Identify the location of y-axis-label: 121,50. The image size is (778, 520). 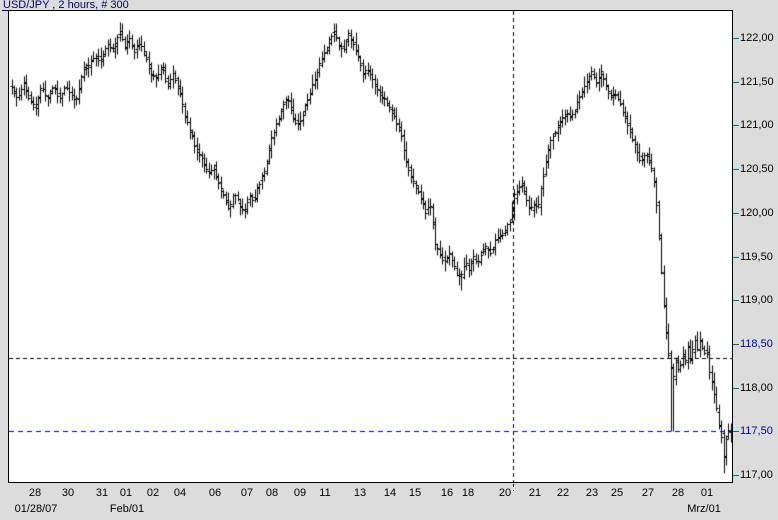
(757, 82).